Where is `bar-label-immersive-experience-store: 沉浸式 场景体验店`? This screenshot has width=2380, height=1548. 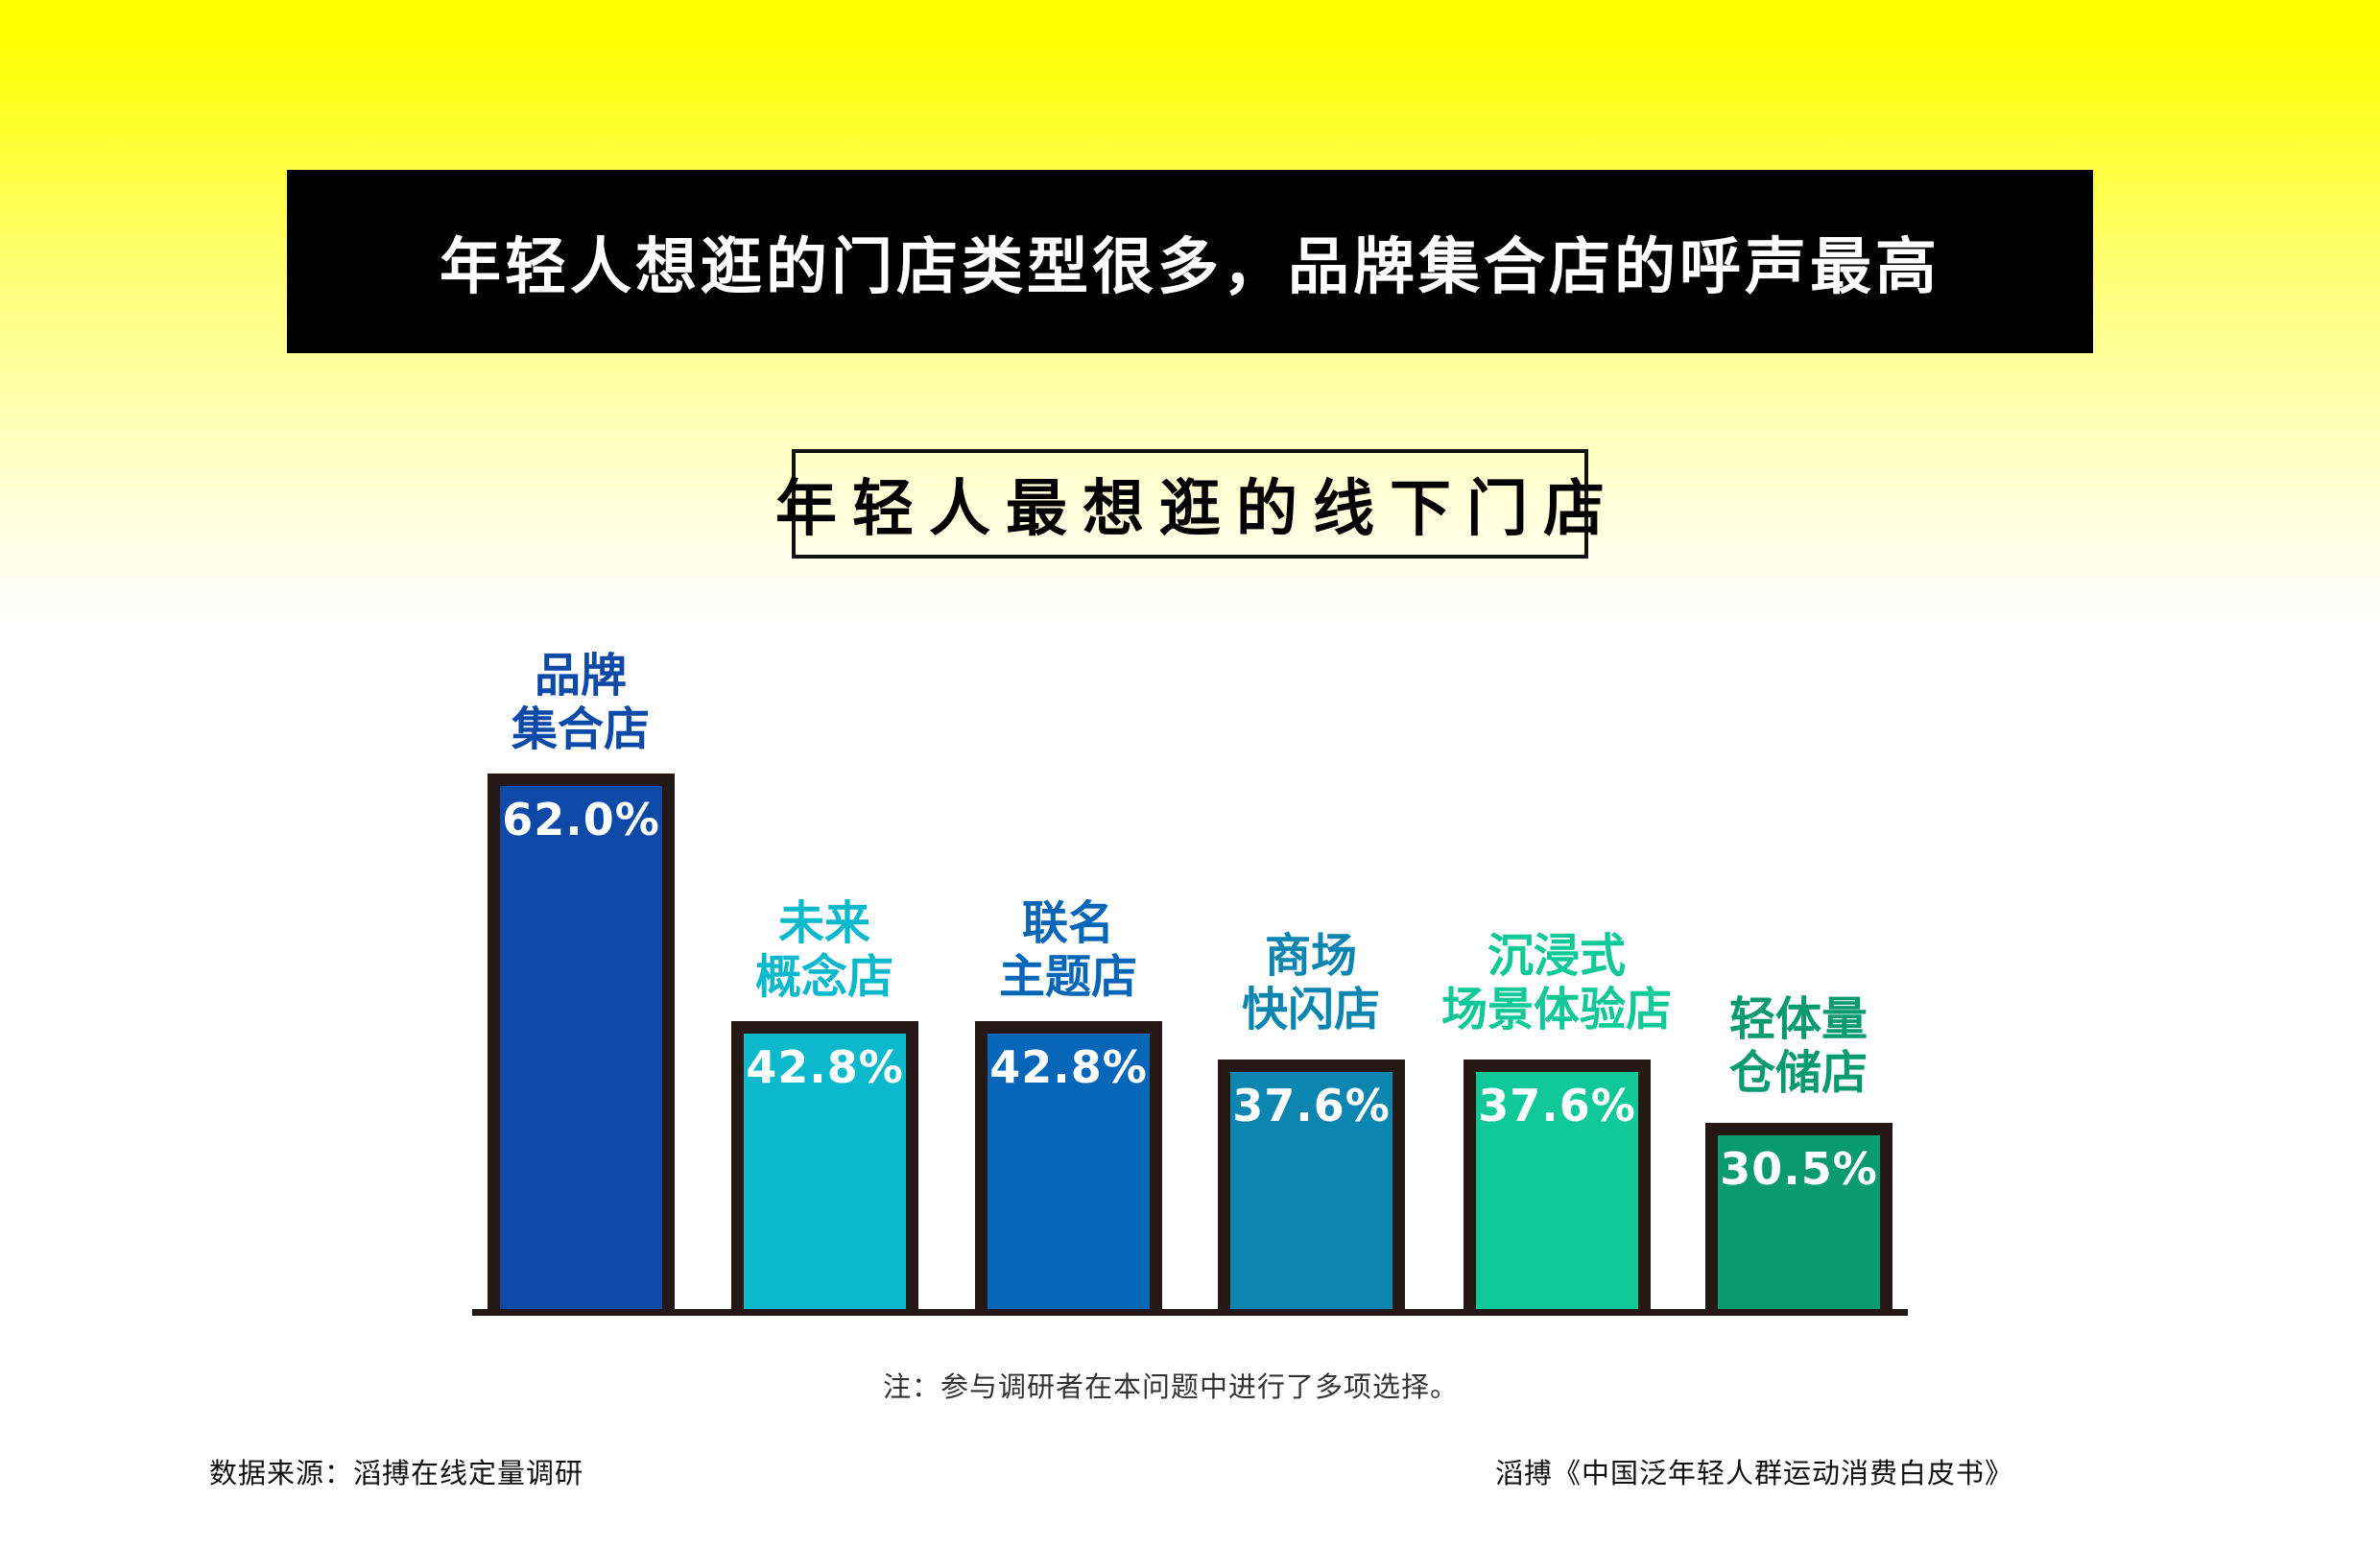
bar-label-immersive-experience-store: 沉浸式 场景体验店 is located at coordinates (1557, 982).